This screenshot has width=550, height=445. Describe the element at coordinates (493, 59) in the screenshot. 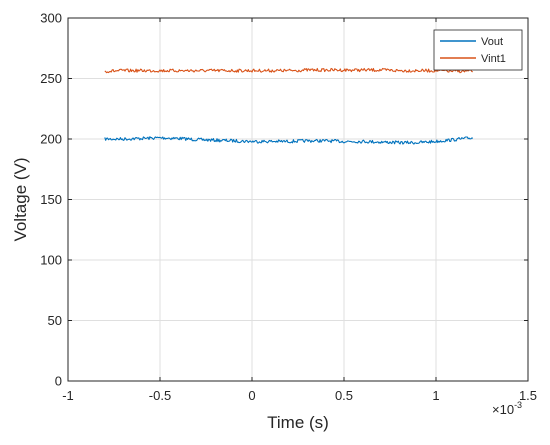

I see `legend-label-vint1: Vint1` at that location.